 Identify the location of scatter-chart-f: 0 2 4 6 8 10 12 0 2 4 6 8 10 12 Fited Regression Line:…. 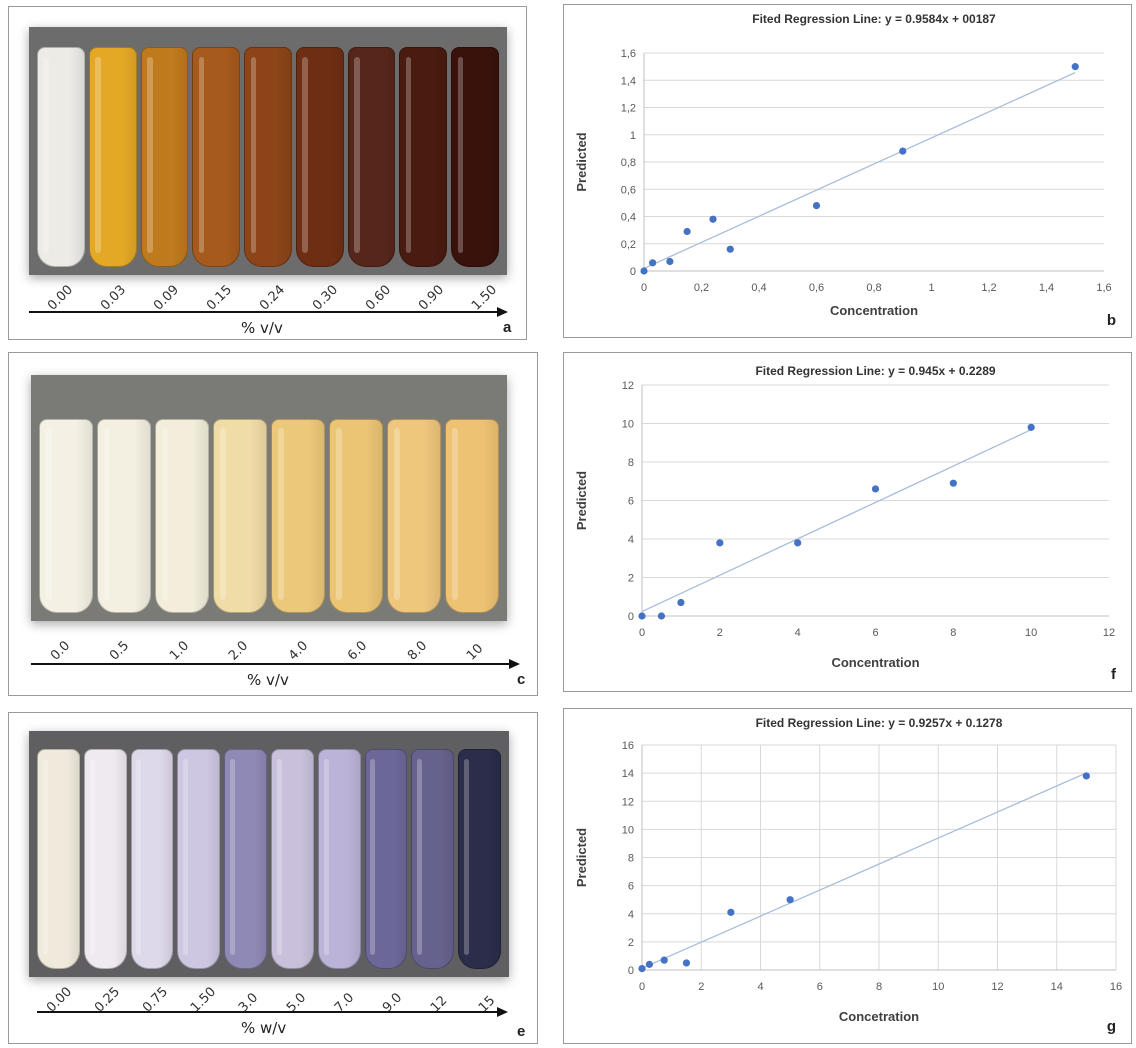
(845, 523).